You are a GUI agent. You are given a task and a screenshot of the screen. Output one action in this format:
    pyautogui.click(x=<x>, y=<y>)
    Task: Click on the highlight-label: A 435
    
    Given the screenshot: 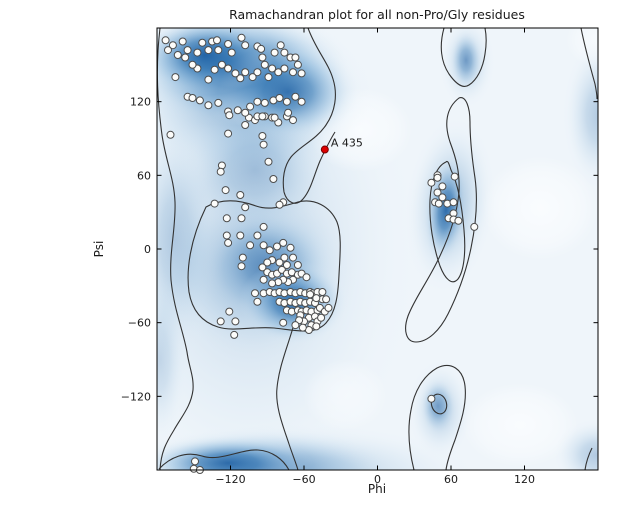 What is the action you would take?
    pyautogui.click(x=347, y=143)
    